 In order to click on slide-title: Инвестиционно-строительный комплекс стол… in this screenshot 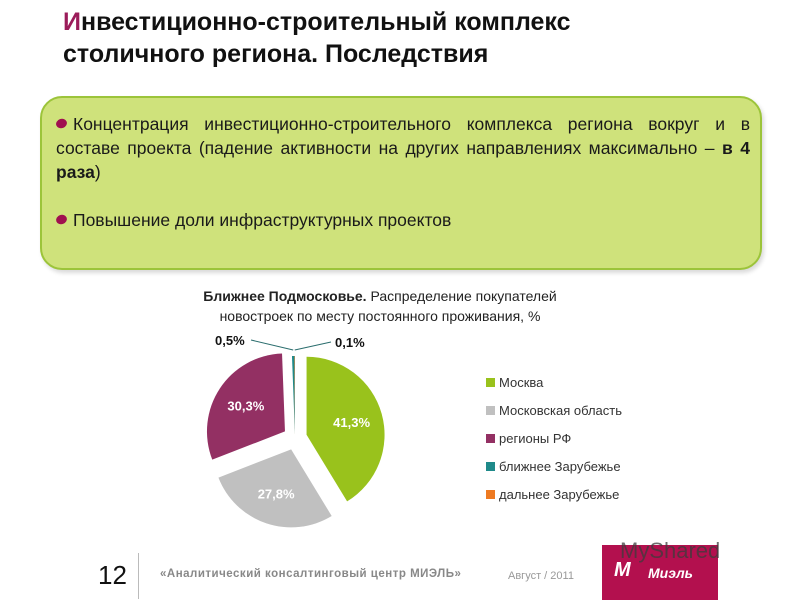, I will do `click(363, 38)`.